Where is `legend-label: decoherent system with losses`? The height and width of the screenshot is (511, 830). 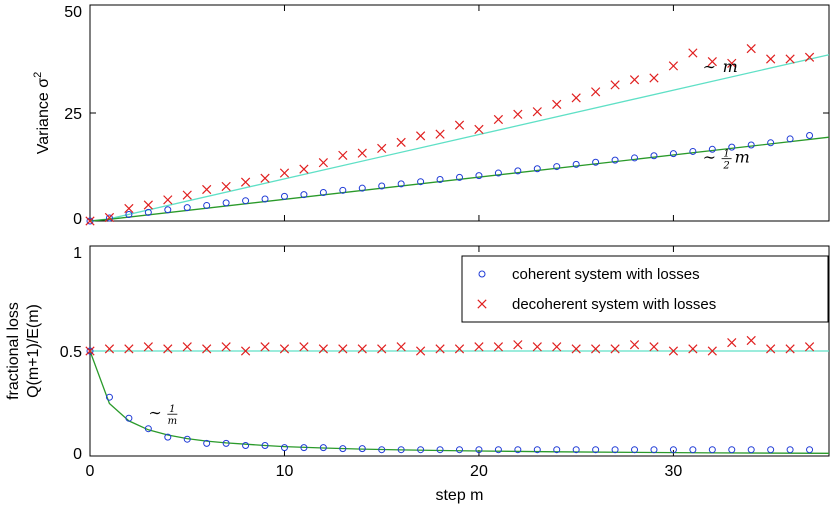 legend-label: decoherent system with losses is located at coordinates (614, 304).